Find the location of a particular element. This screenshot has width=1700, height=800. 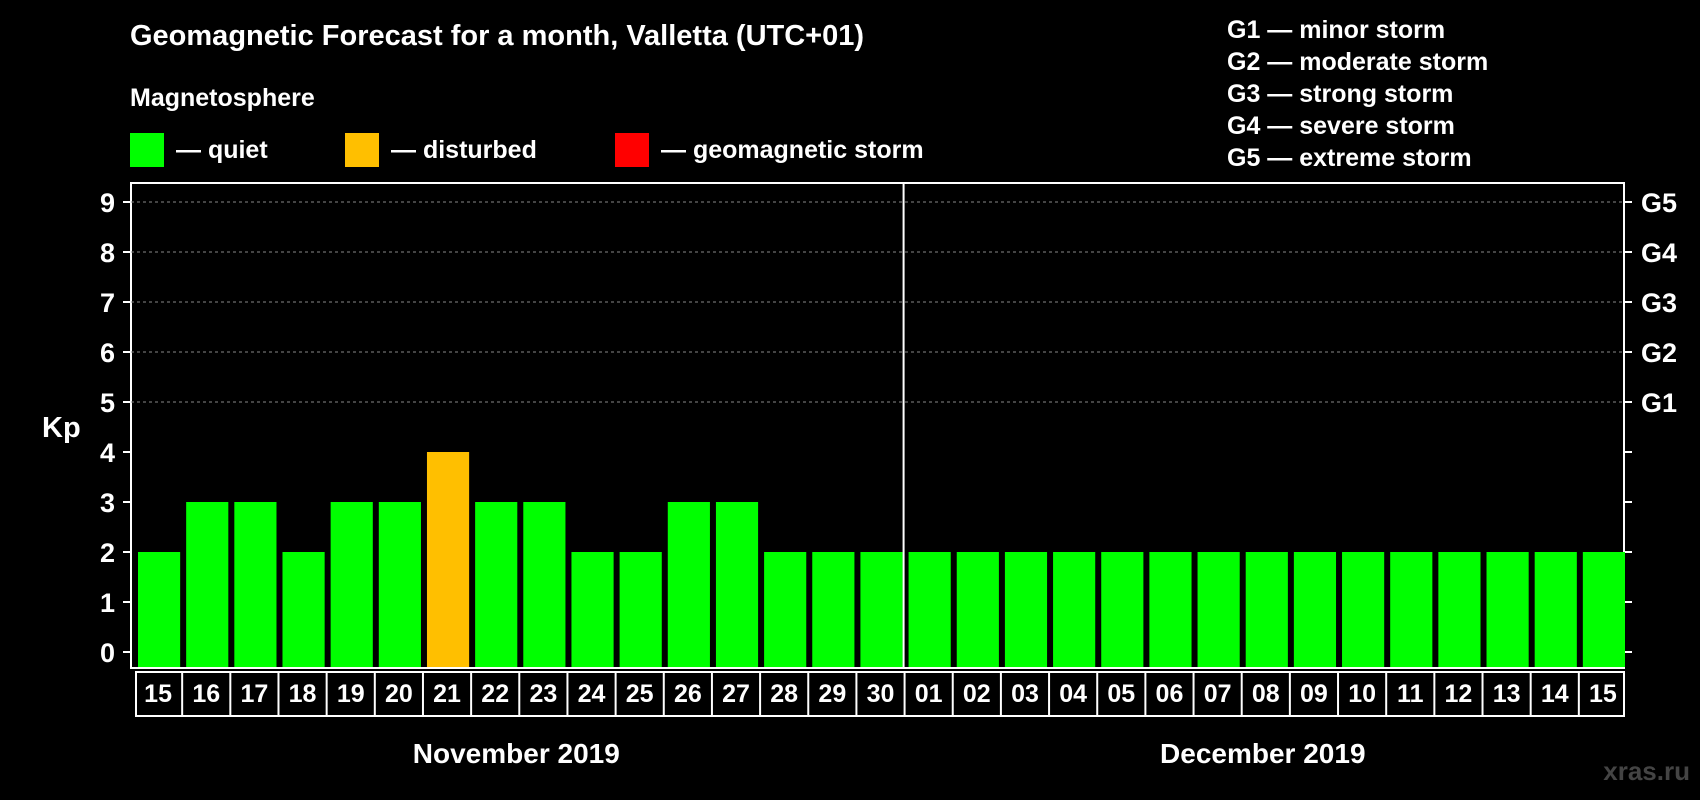

legend-disturbed: — disturbed is located at coordinates (441, 150).